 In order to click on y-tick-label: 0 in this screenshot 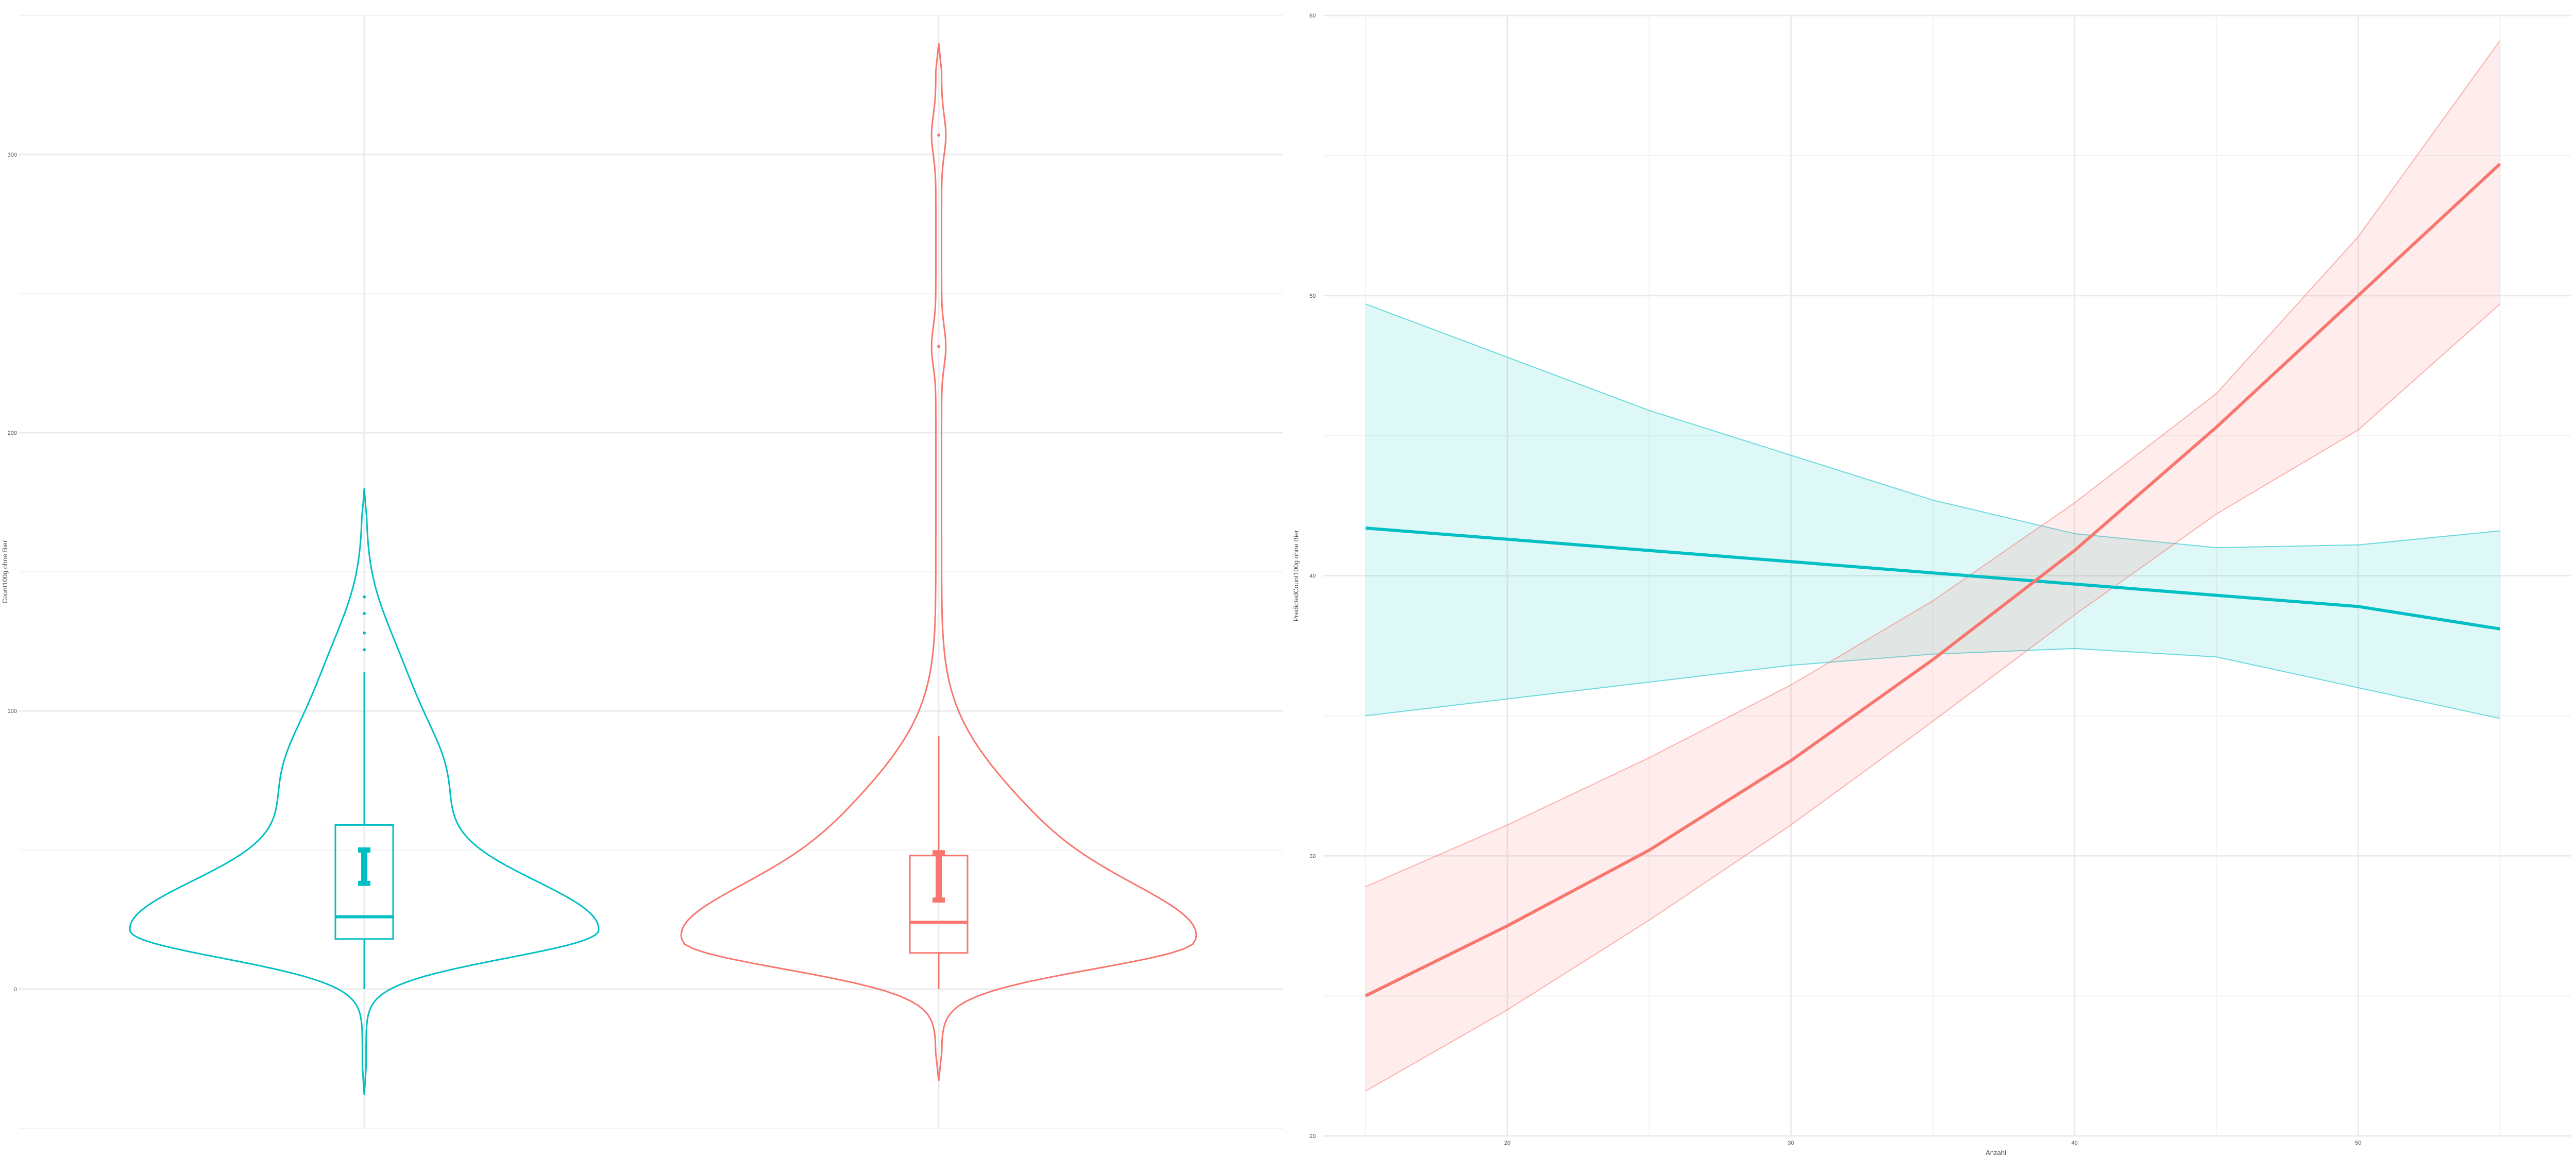, I will do `click(15, 990)`.